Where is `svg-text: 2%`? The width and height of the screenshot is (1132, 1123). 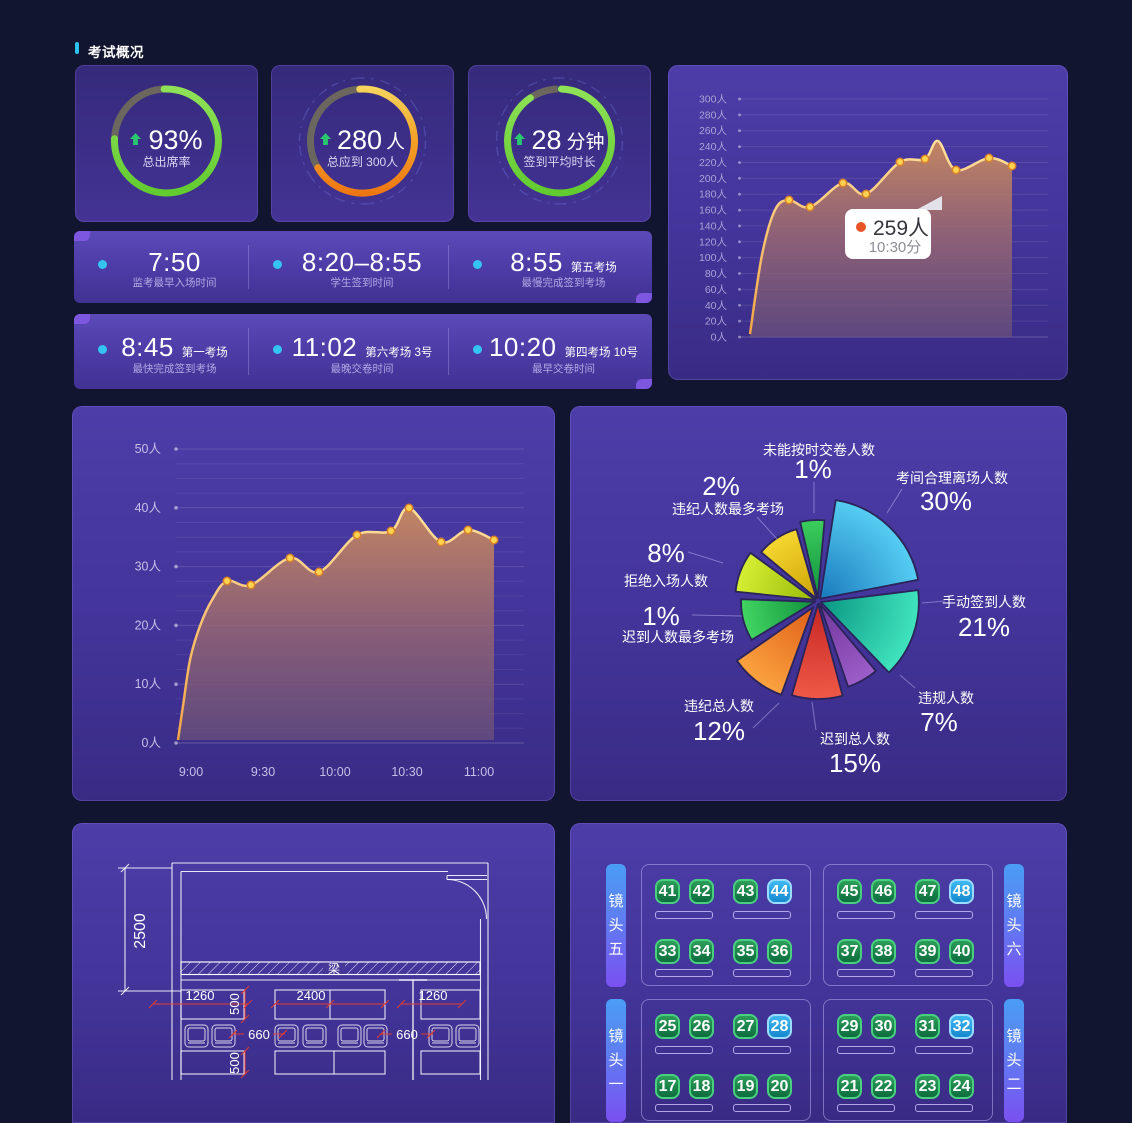 svg-text: 2% is located at coordinates (721, 486).